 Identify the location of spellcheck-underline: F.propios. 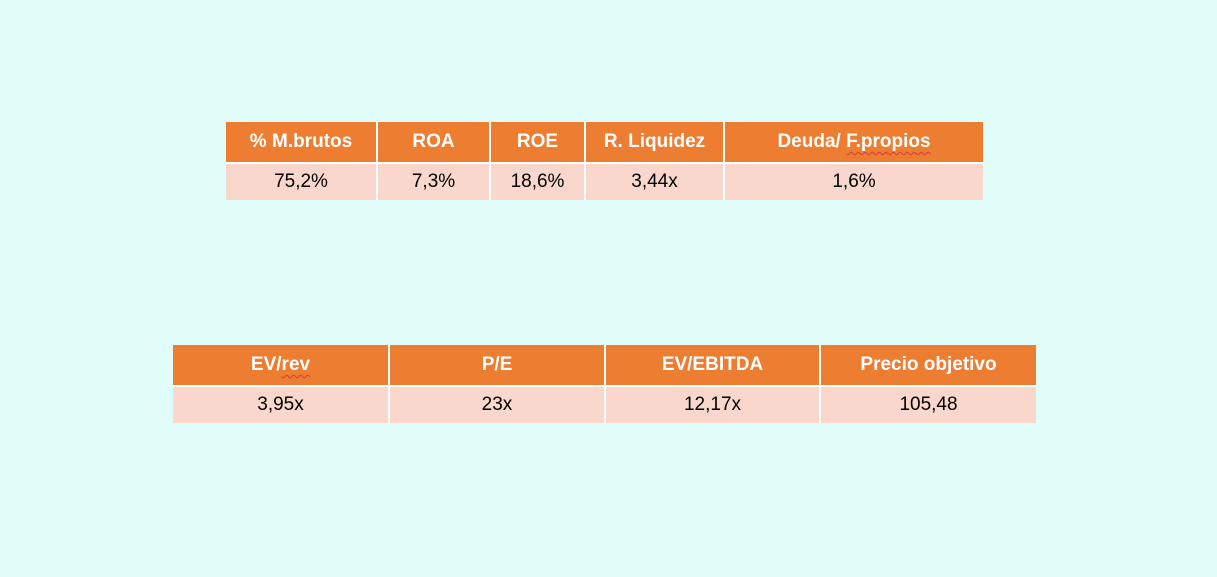
(888, 141).